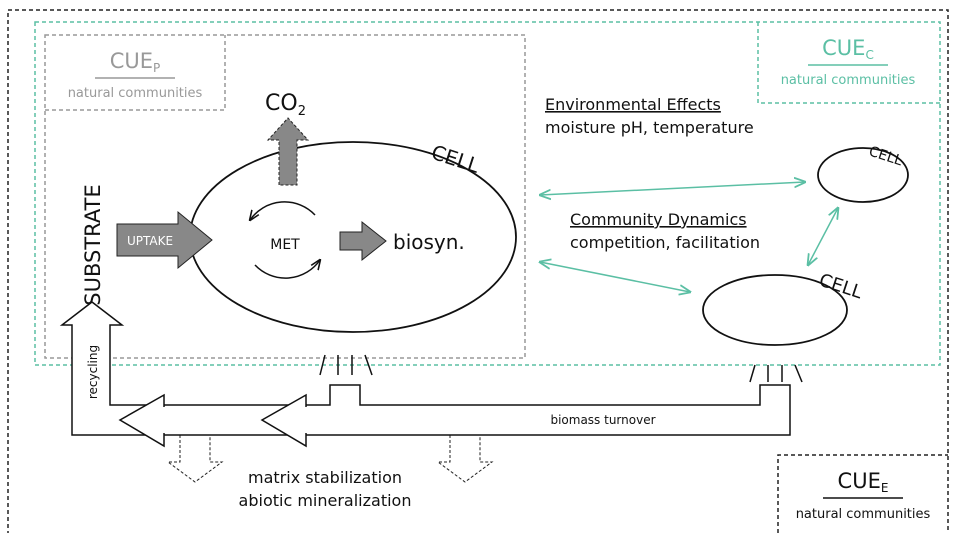 This screenshot has width=959, height=533. I want to click on cue-c-box, so click(848, 63).